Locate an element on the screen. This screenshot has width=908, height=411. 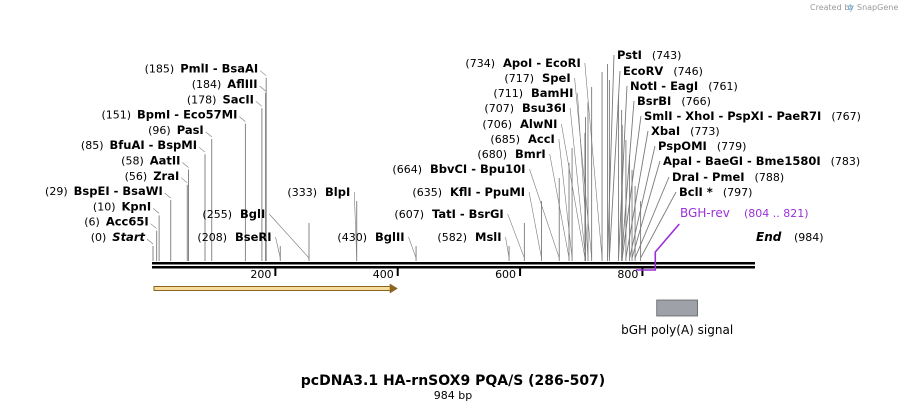
site-bspei-bsawi: (29) BspEI - BsaWI is located at coordinates (108, 222).